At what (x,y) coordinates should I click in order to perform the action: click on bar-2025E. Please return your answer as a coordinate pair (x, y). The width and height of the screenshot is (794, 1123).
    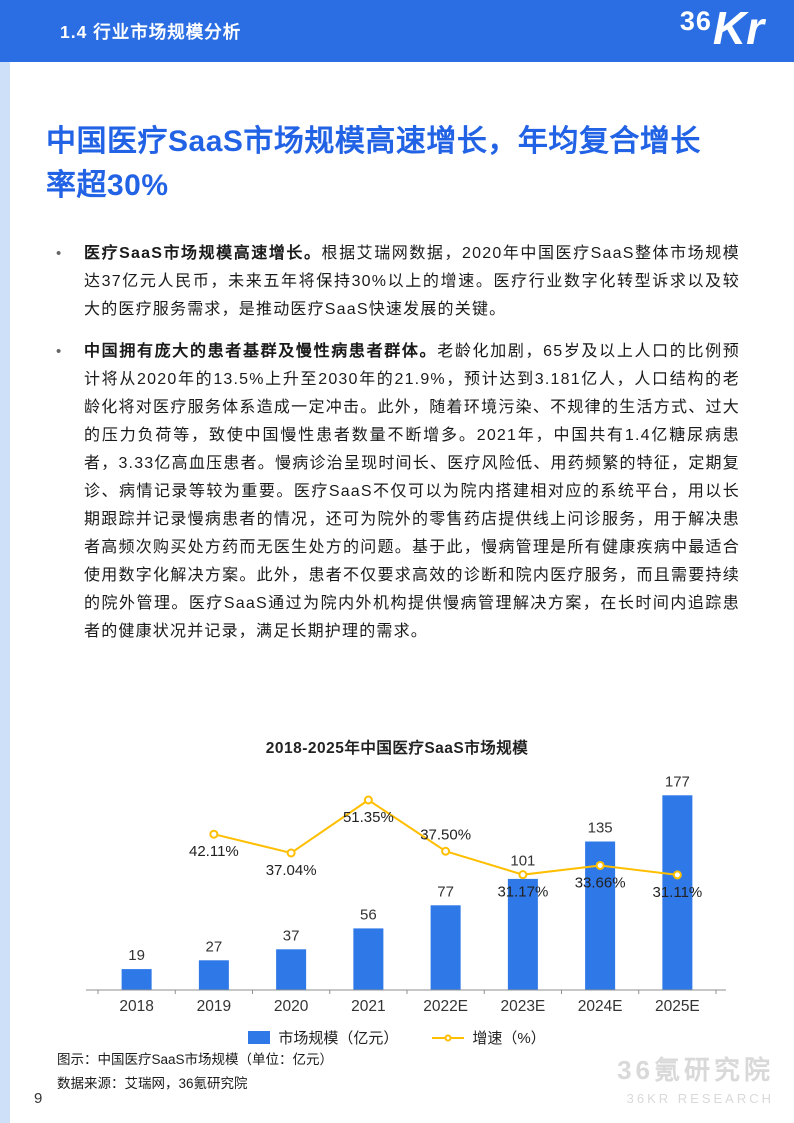
    Looking at the image, I should click on (677, 892).